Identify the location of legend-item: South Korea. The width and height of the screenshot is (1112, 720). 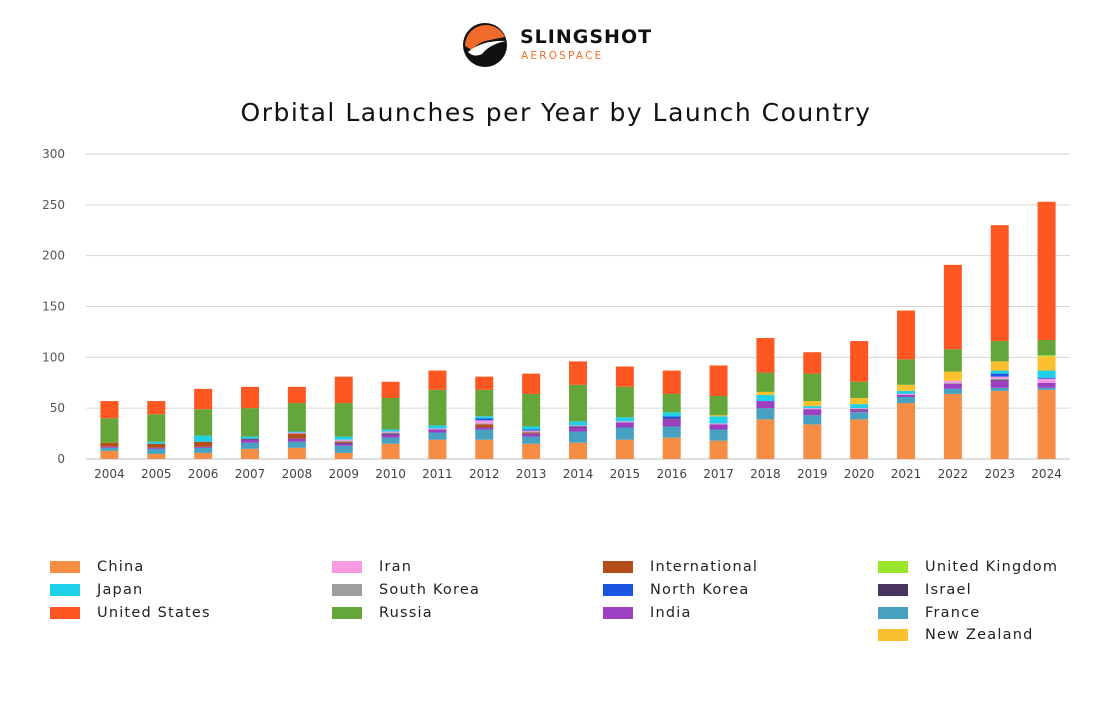
(406, 590).